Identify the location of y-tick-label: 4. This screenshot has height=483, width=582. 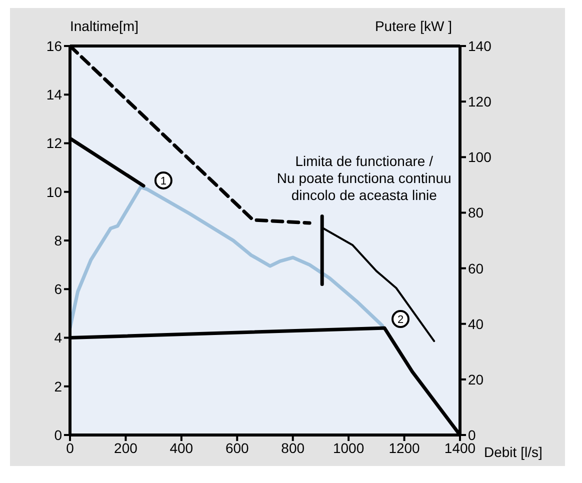
(58, 338).